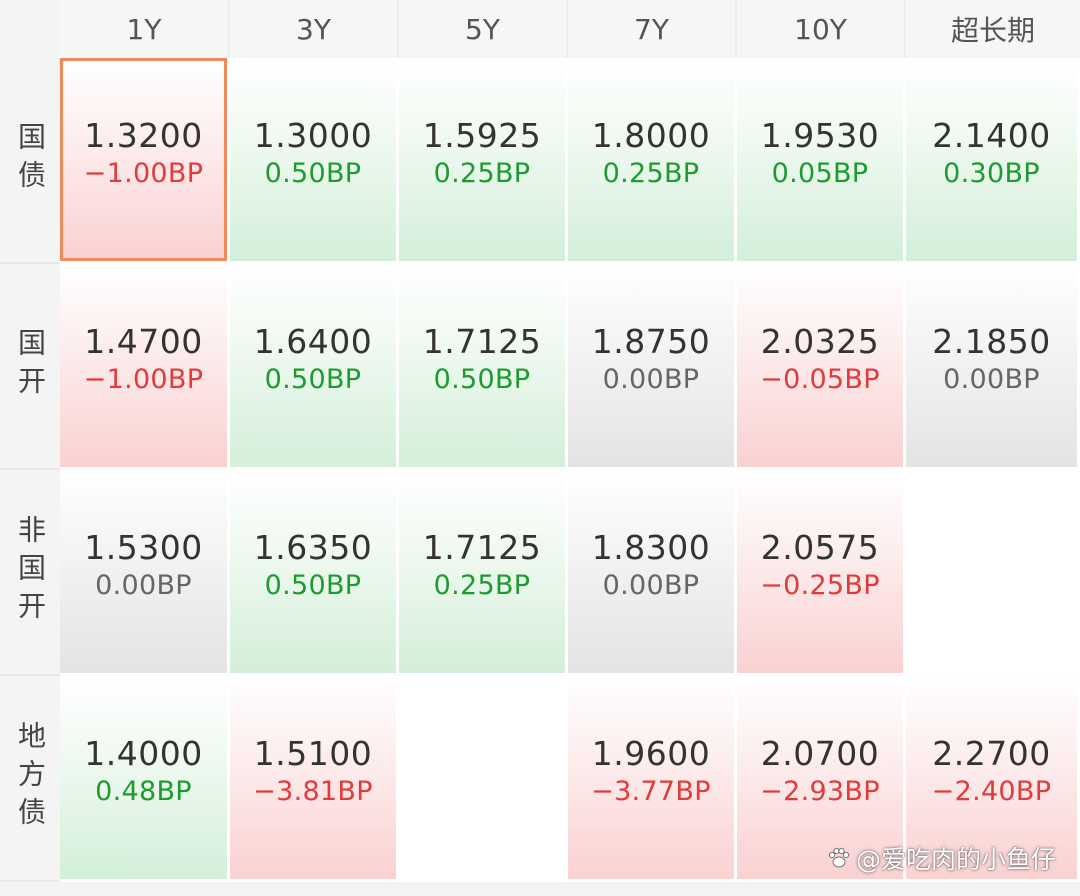  Describe the element at coordinates (991, 791) in the screenshot. I see `yield-change: −2.40BP` at that location.